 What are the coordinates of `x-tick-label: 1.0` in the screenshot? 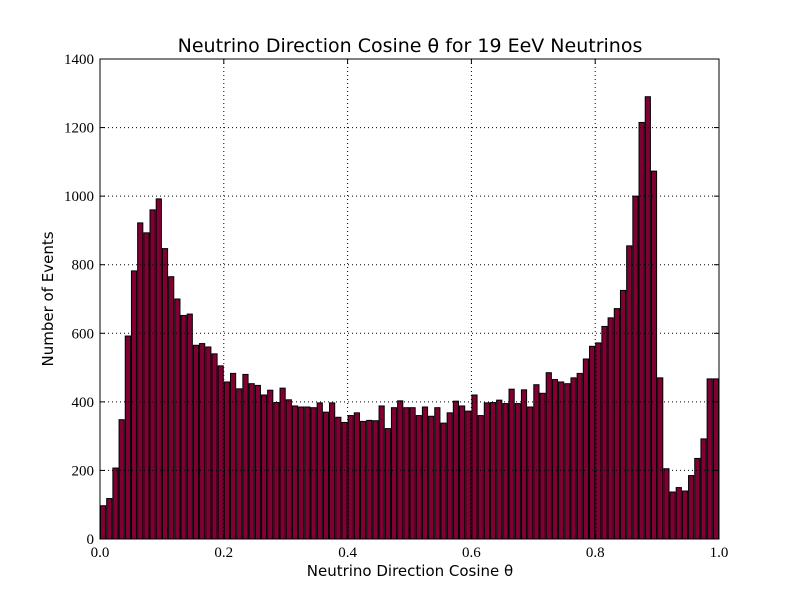 It's located at (719, 553).